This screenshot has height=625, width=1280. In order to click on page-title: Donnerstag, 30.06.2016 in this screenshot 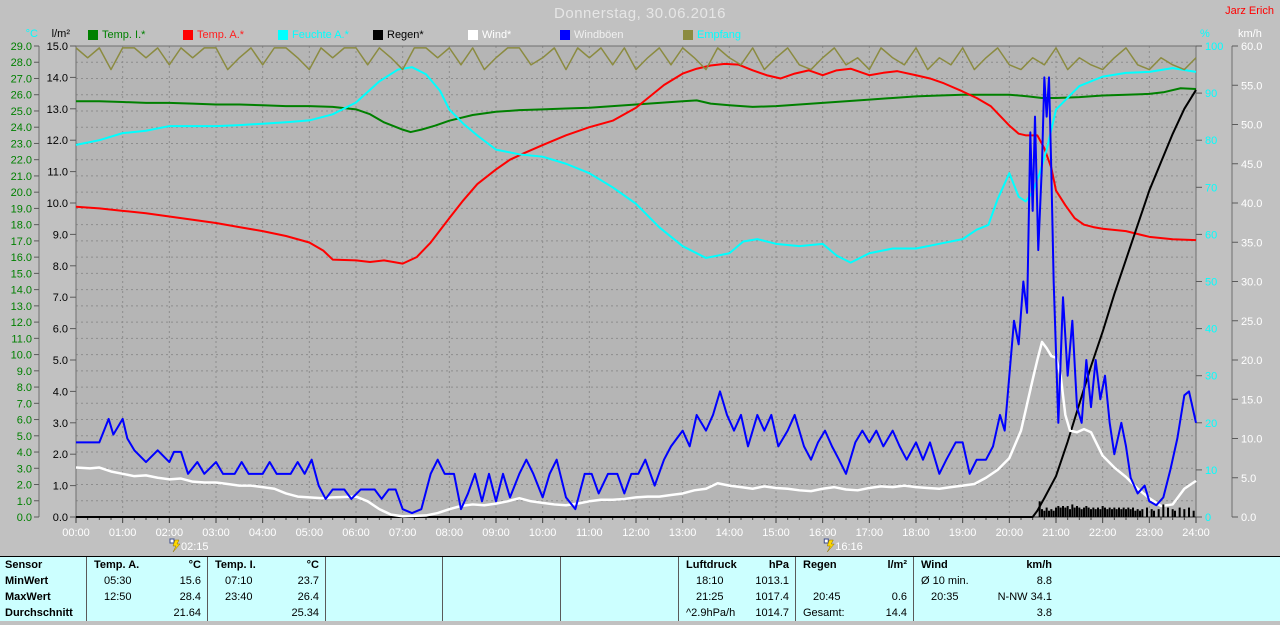, I will do `click(640, 13)`.